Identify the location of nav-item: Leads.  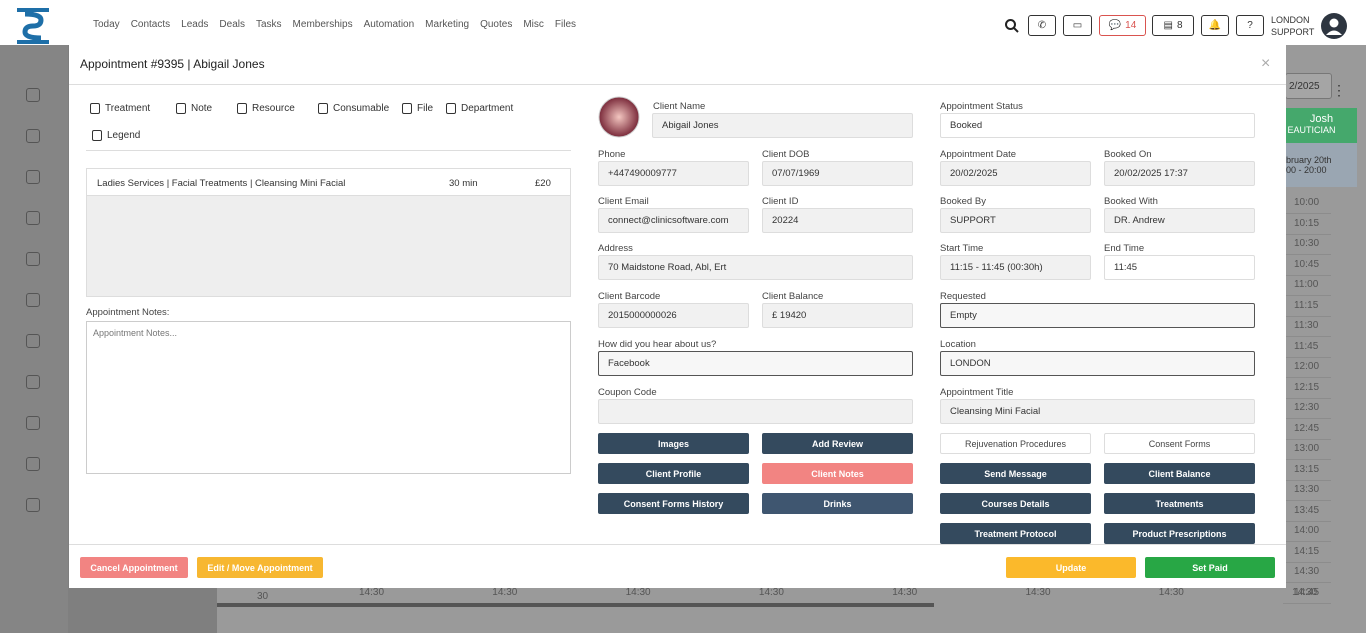
(195, 24).